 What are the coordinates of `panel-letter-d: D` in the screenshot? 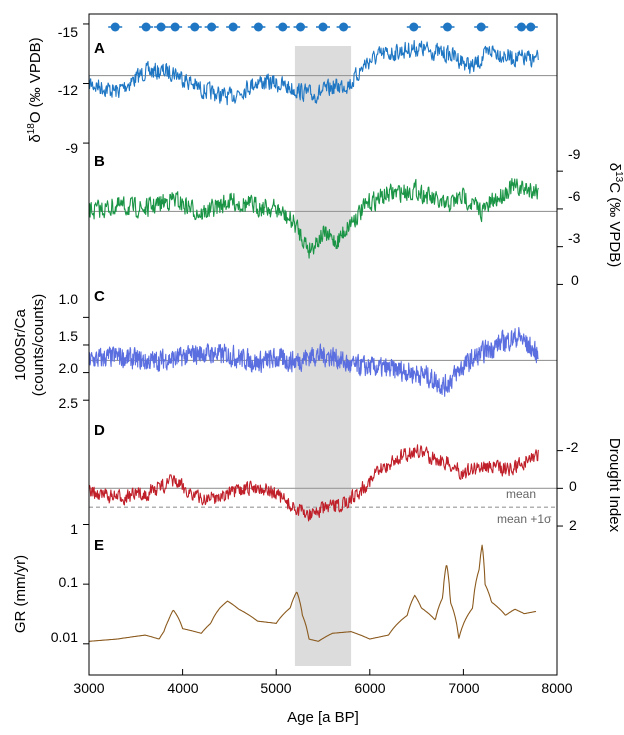 It's located at (99, 430).